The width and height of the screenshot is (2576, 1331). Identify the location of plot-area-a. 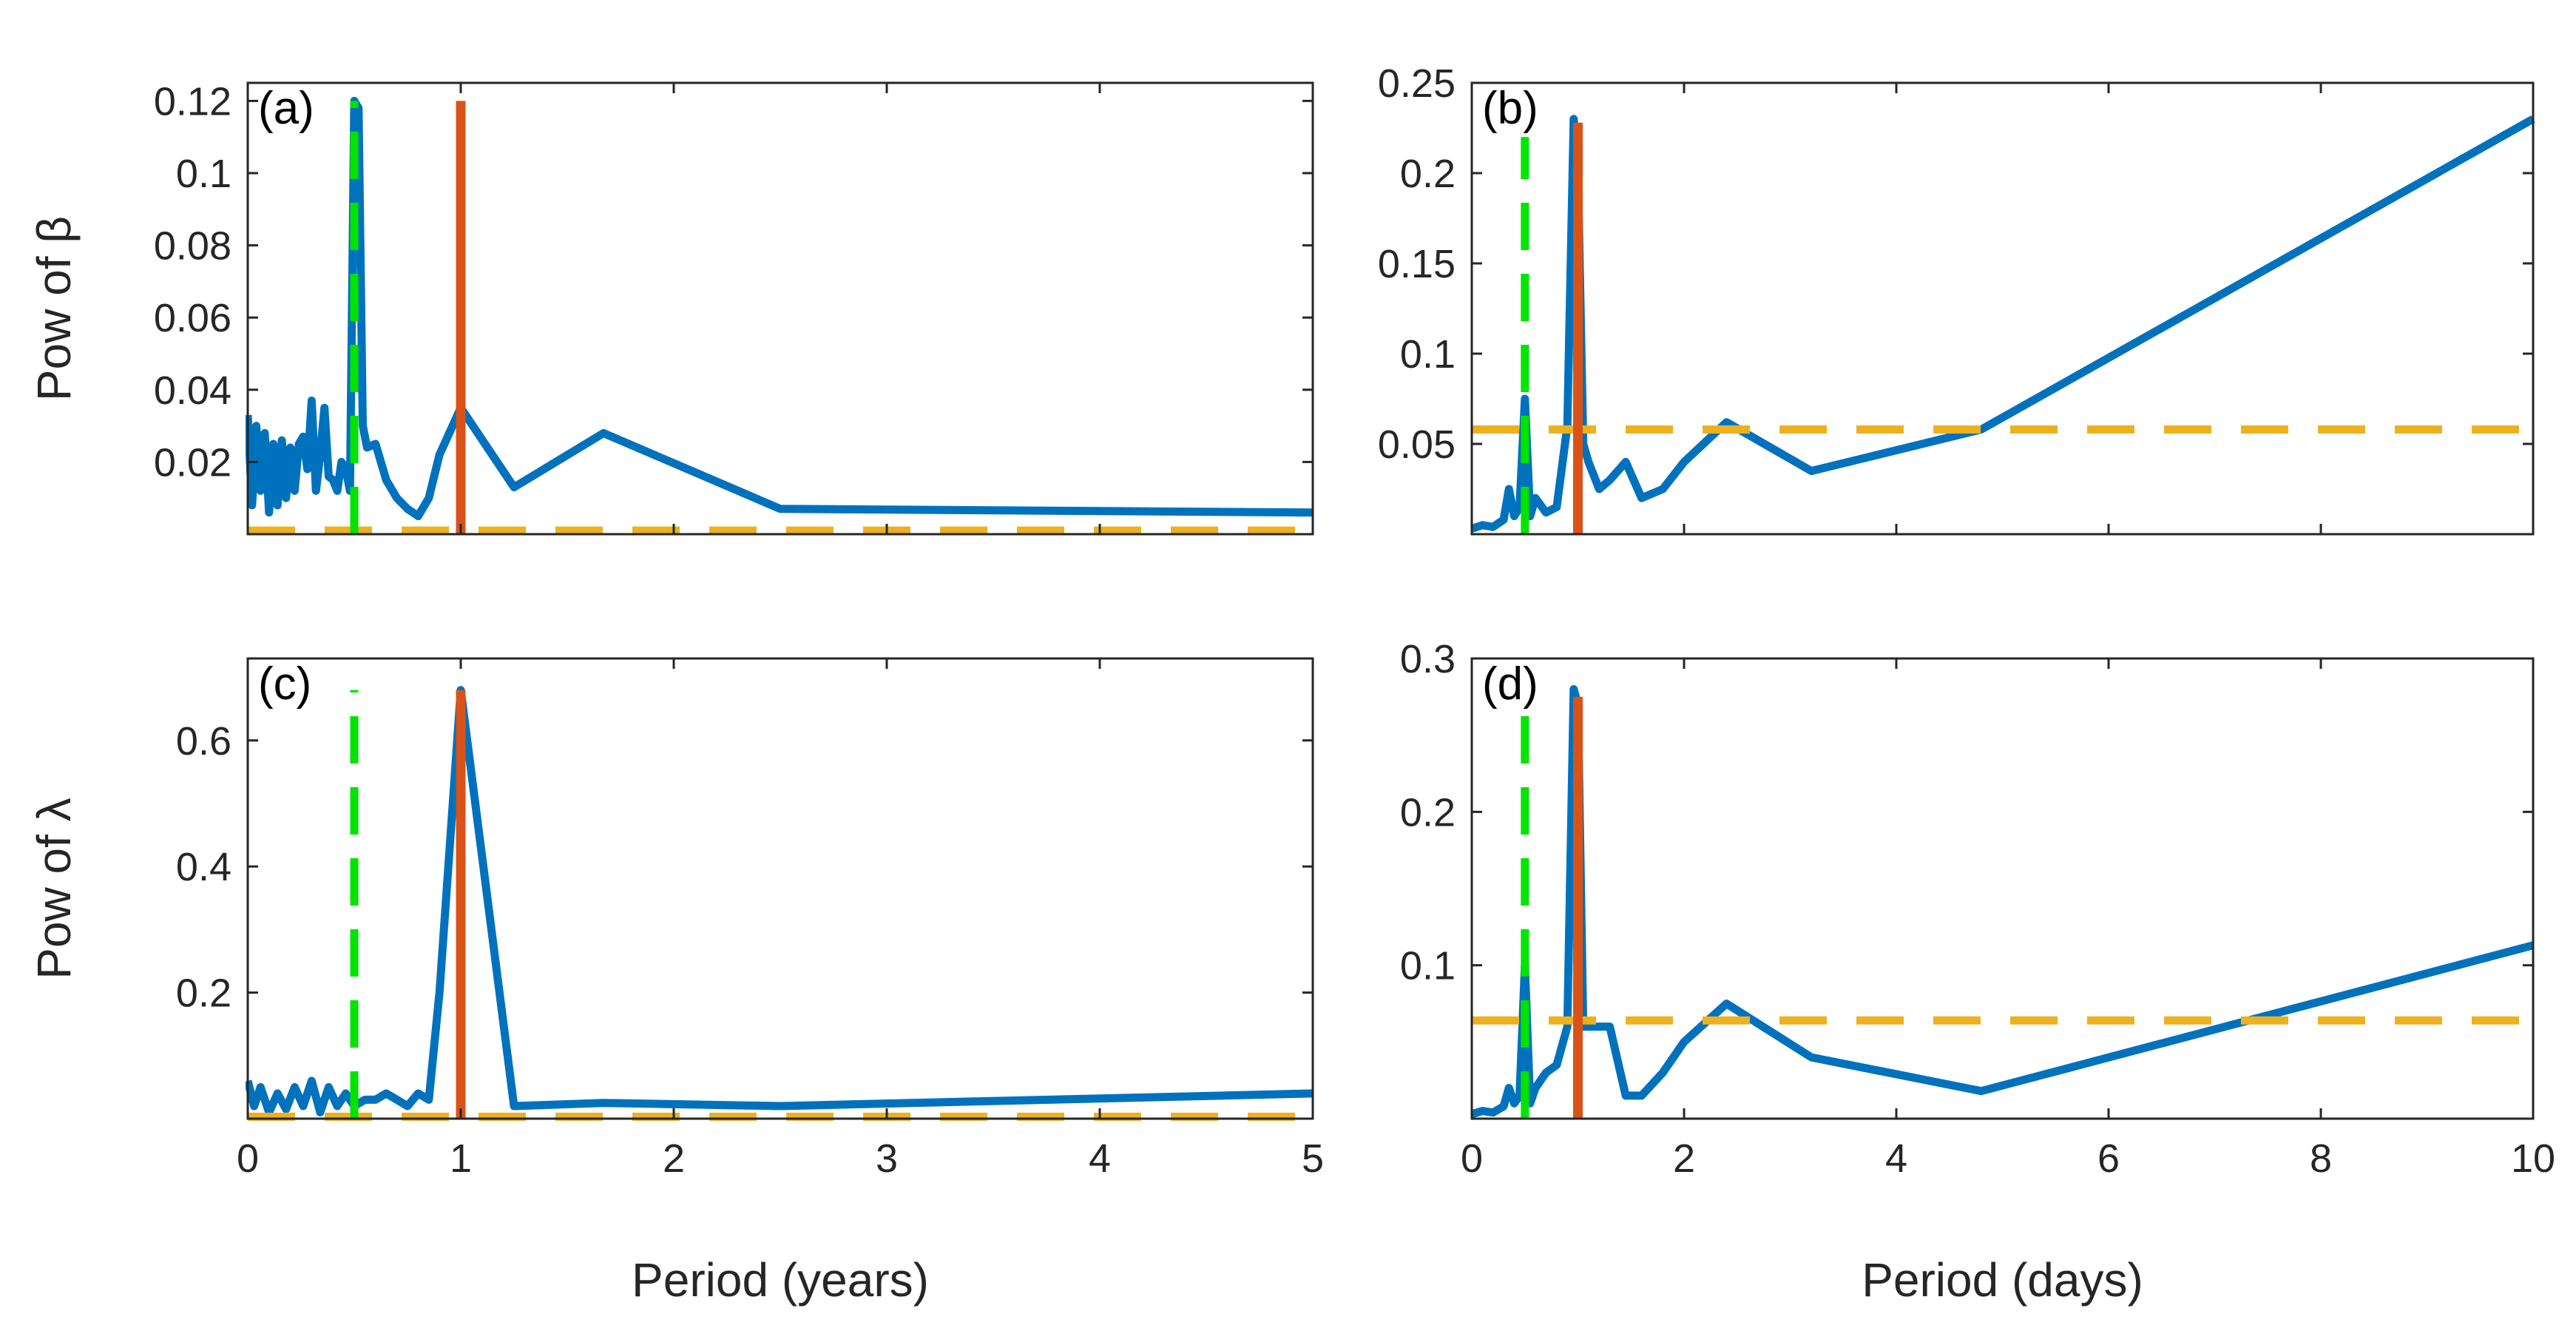
(780, 308).